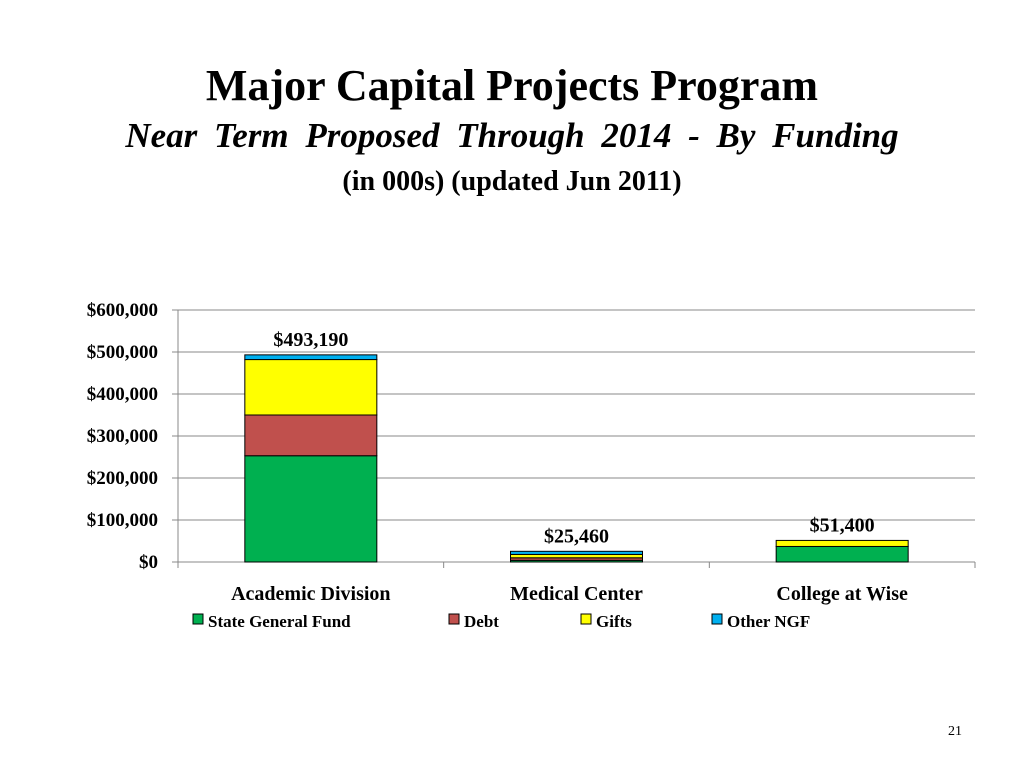 This screenshot has height=768, width=1024. Describe the element at coordinates (148, 562) in the screenshot. I see `y-tick-label: $0` at that location.